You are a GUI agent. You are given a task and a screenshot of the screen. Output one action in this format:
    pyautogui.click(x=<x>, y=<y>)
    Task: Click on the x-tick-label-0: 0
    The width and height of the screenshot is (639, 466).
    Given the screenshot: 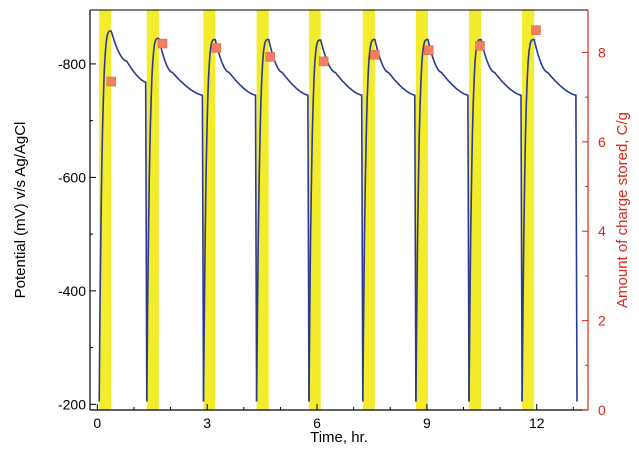 What is the action you would take?
    pyautogui.click(x=97, y=423)
    